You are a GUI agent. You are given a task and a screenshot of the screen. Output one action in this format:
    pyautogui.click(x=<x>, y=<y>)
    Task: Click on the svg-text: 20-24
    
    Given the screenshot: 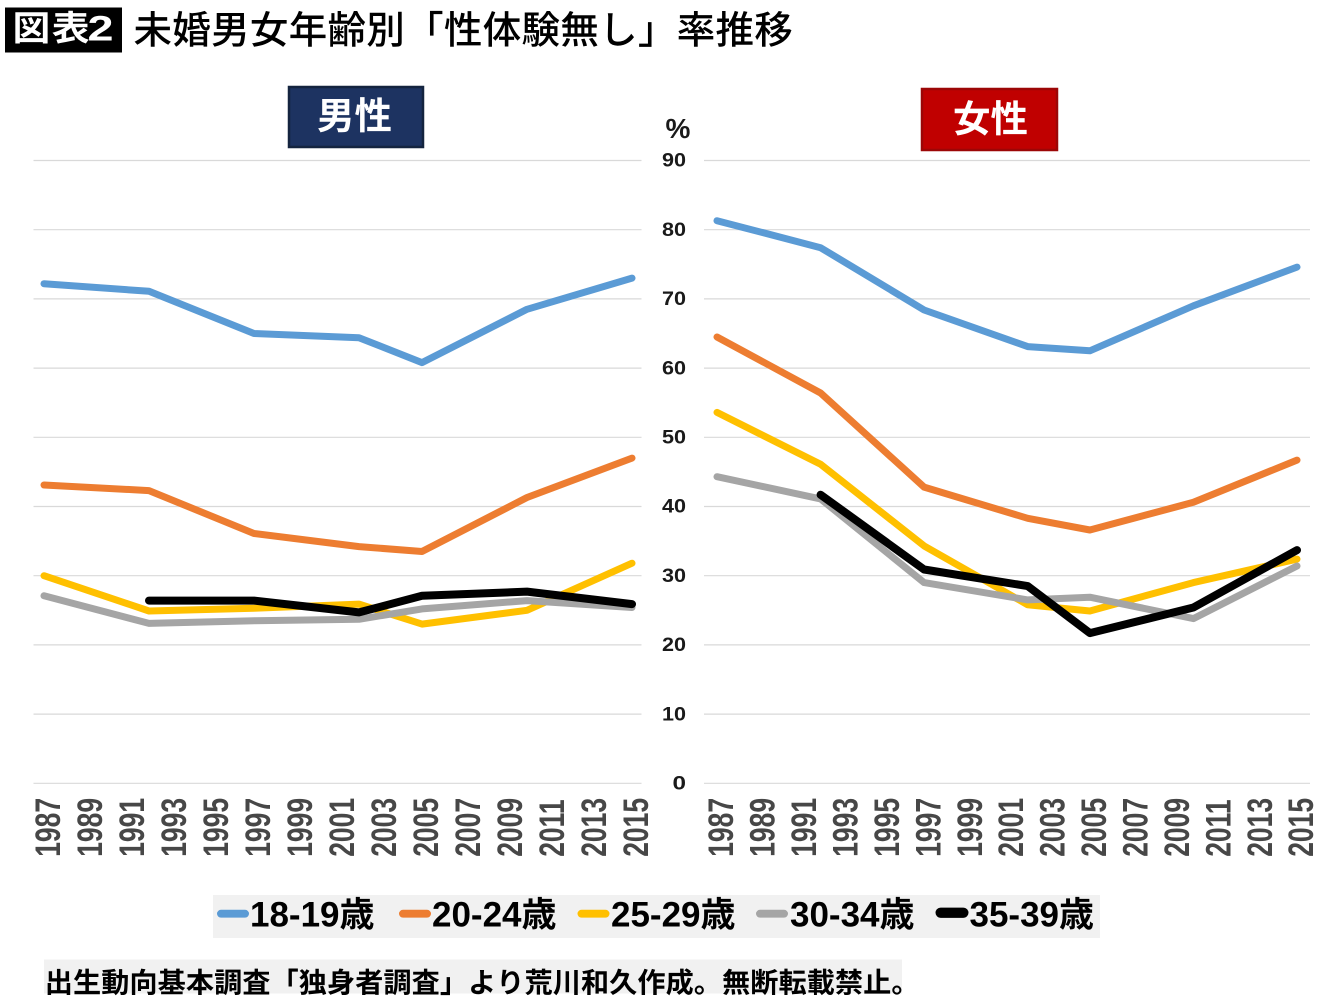 What is the action you would take?
    pyautogui.click(x=477, y=915)
    